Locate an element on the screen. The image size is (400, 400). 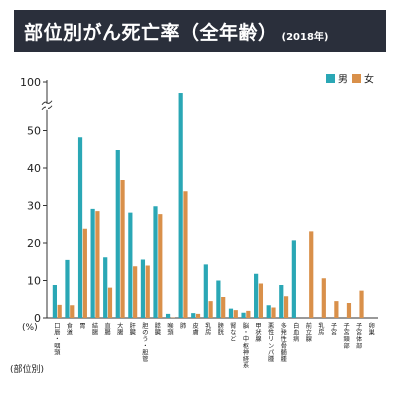
y-tick-label: 30 is located at coordinates (34, 206).